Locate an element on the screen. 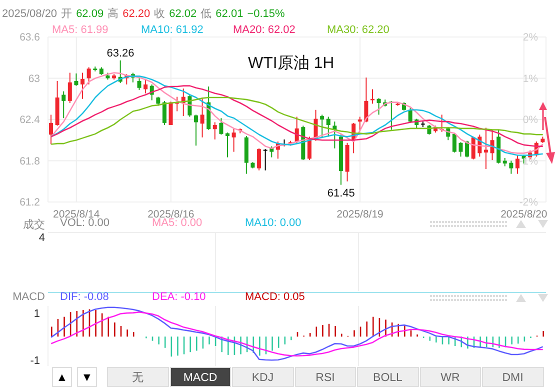 This screenshot has width=556, height=387. text: MACD is located at coordinates (200, 377).